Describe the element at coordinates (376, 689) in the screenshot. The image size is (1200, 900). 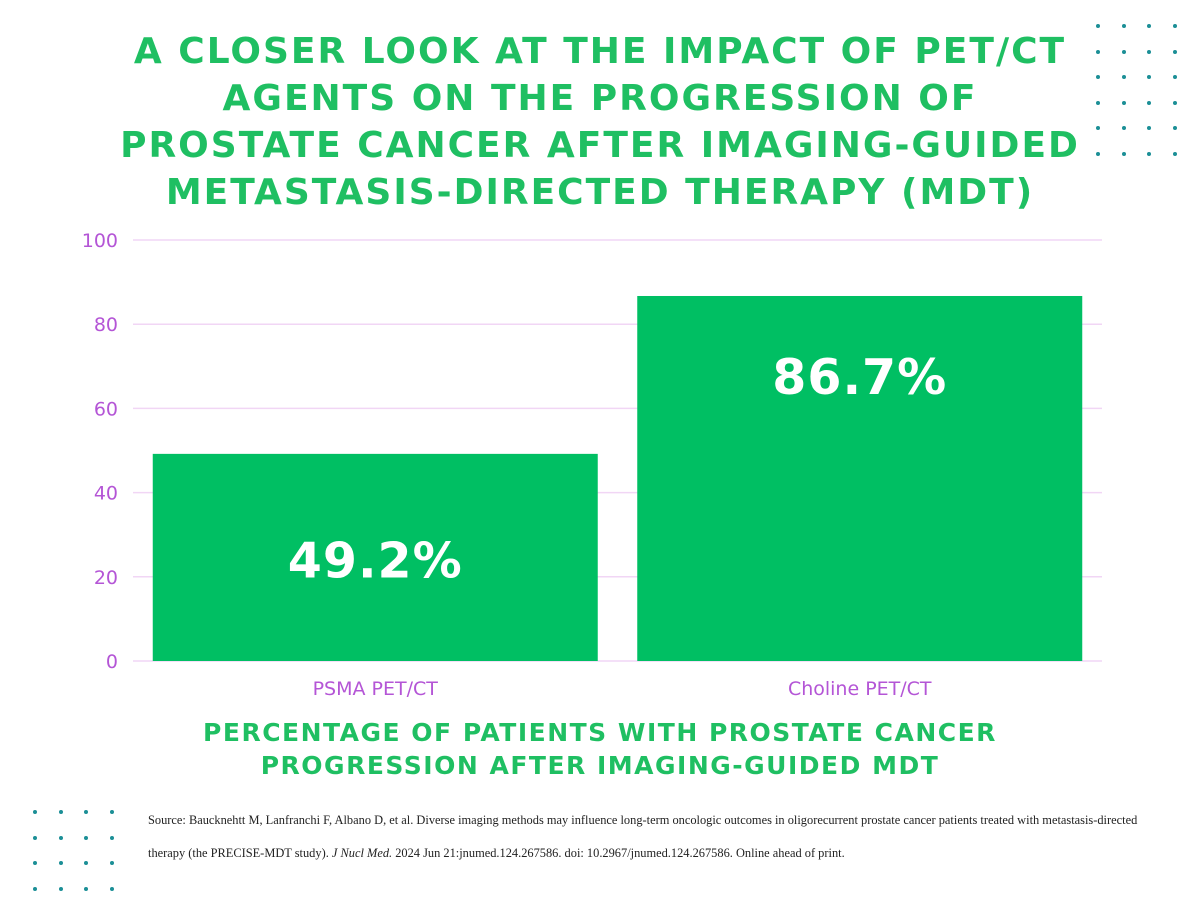
I see `x-tick-label: PSMA PET/CT` at that location.